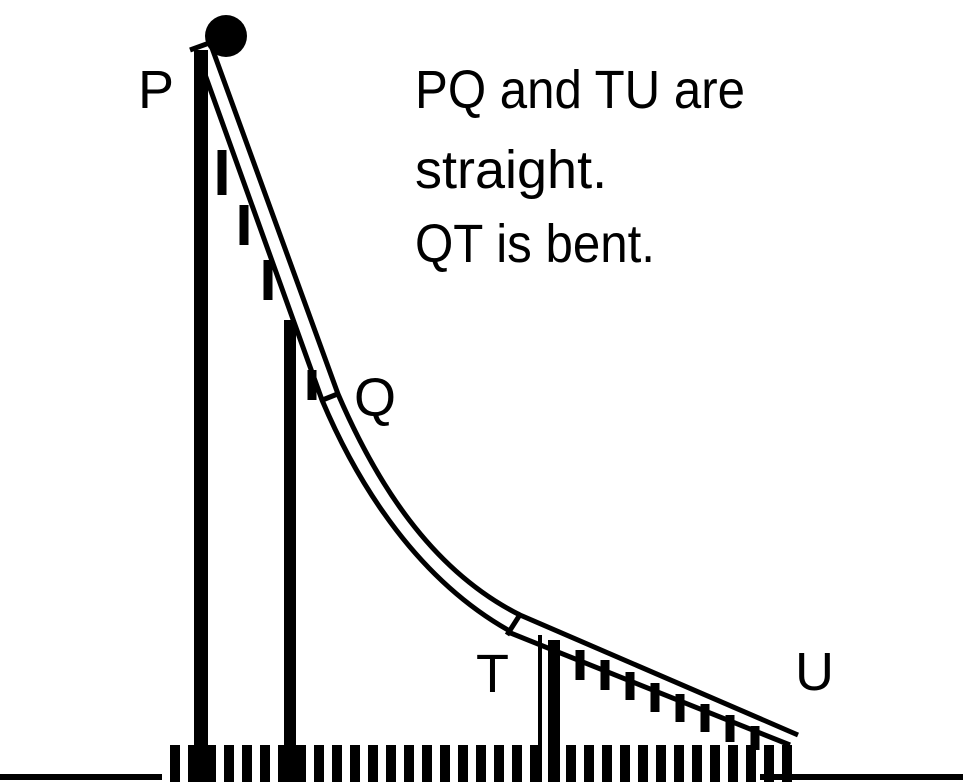 The width and height of the screenshot is (963, 782). Describe the element at coordinates (511, 170) in the screenshot. I see `note-line: straight.` at that location.